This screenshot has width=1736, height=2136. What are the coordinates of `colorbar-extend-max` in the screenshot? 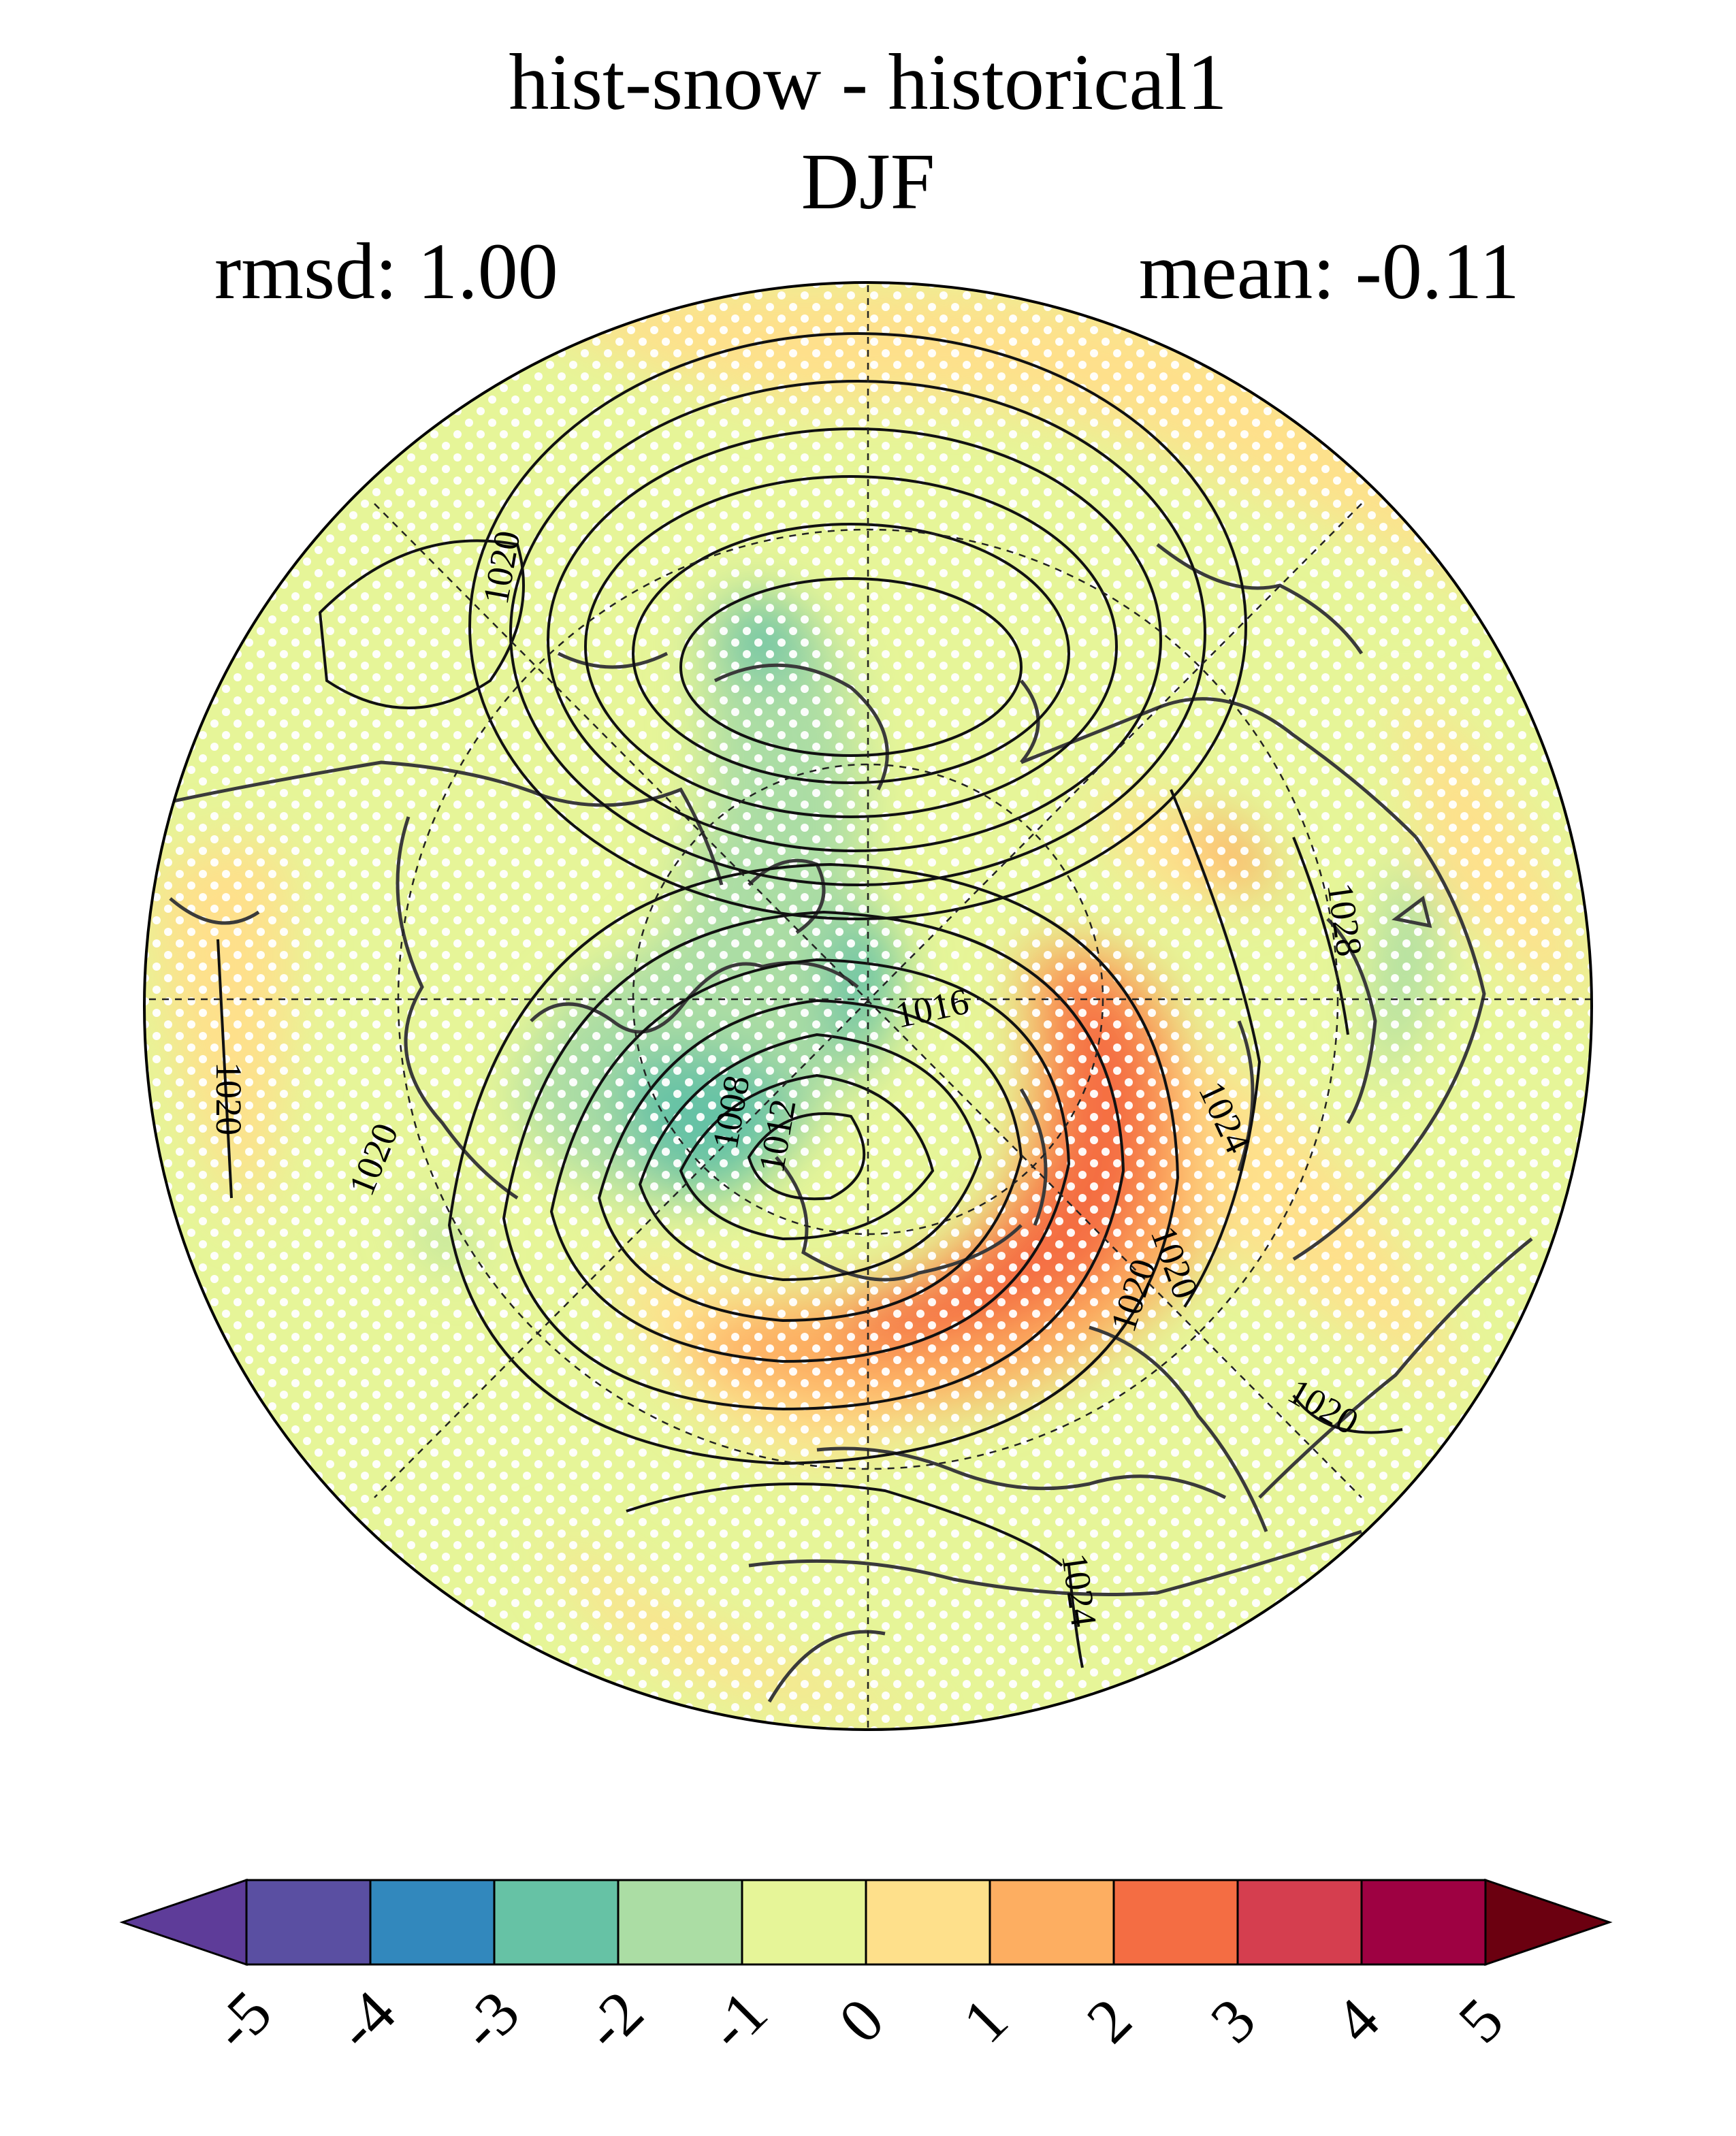 It's located at (1548, 1922).